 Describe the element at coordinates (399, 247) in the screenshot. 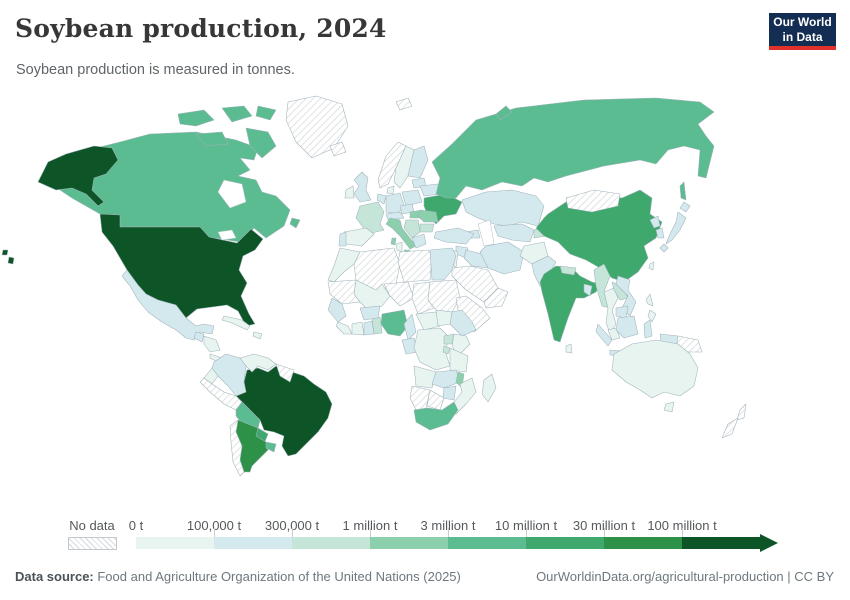

I see `country-tunisia` at that location.